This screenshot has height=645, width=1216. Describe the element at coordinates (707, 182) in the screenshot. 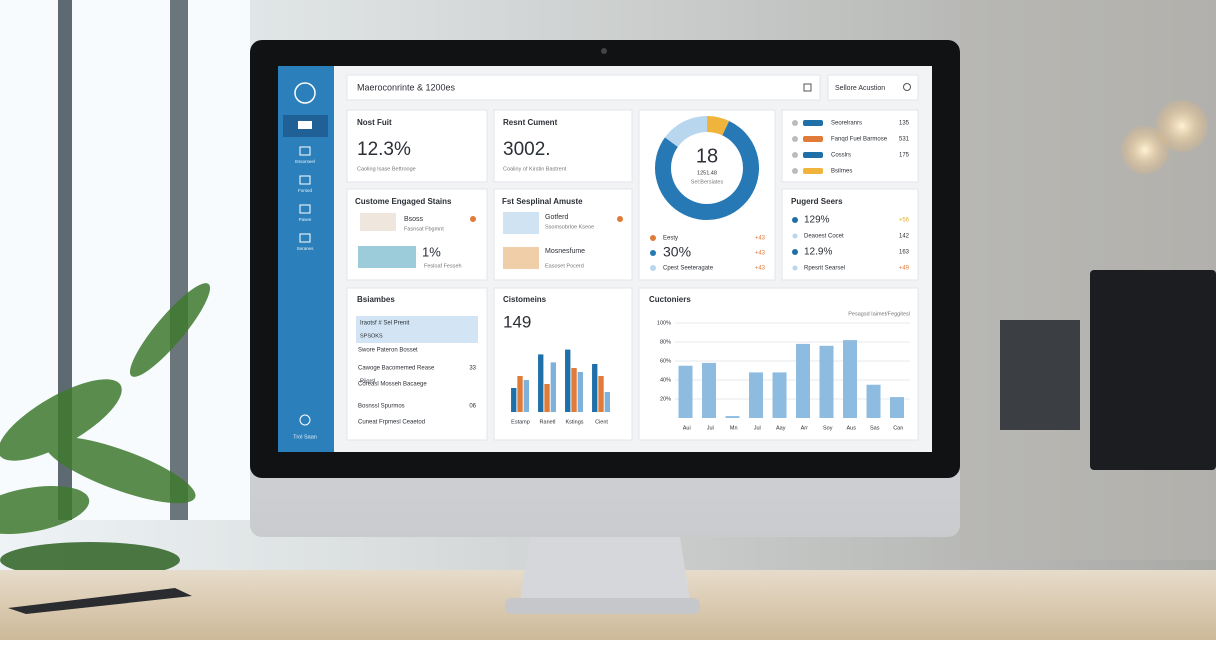

I see `donut-sub: Sel:Bersiates` at that location.